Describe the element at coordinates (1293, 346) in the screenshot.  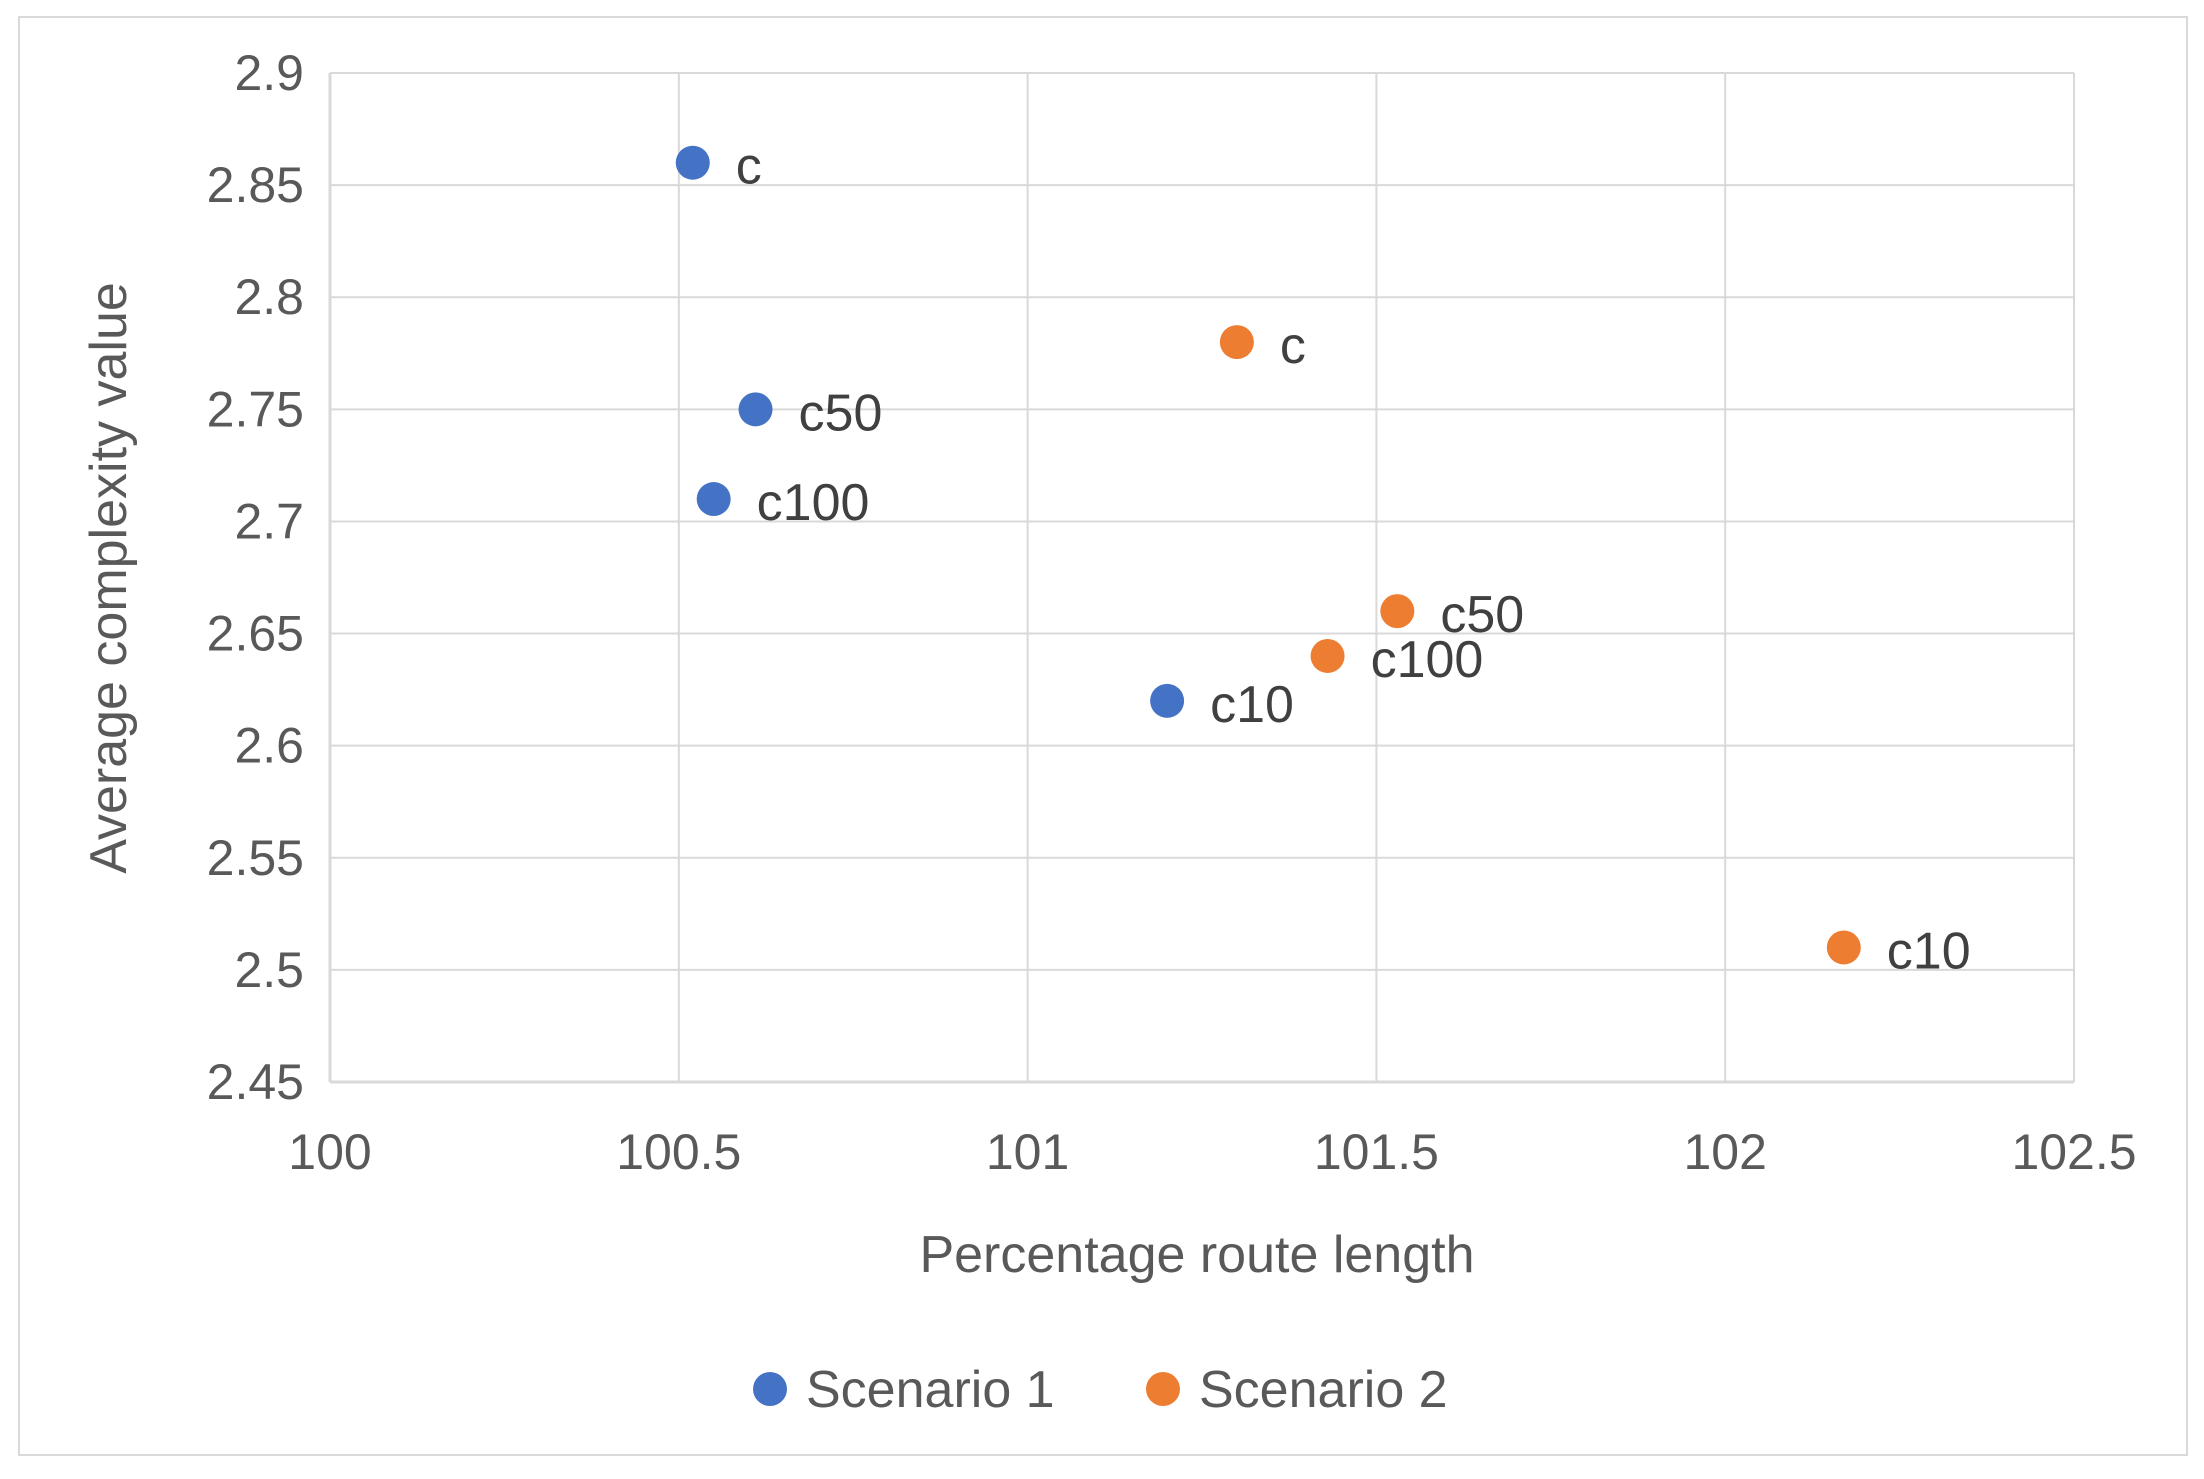
I see `scenario-2-label-c: c` at that location.